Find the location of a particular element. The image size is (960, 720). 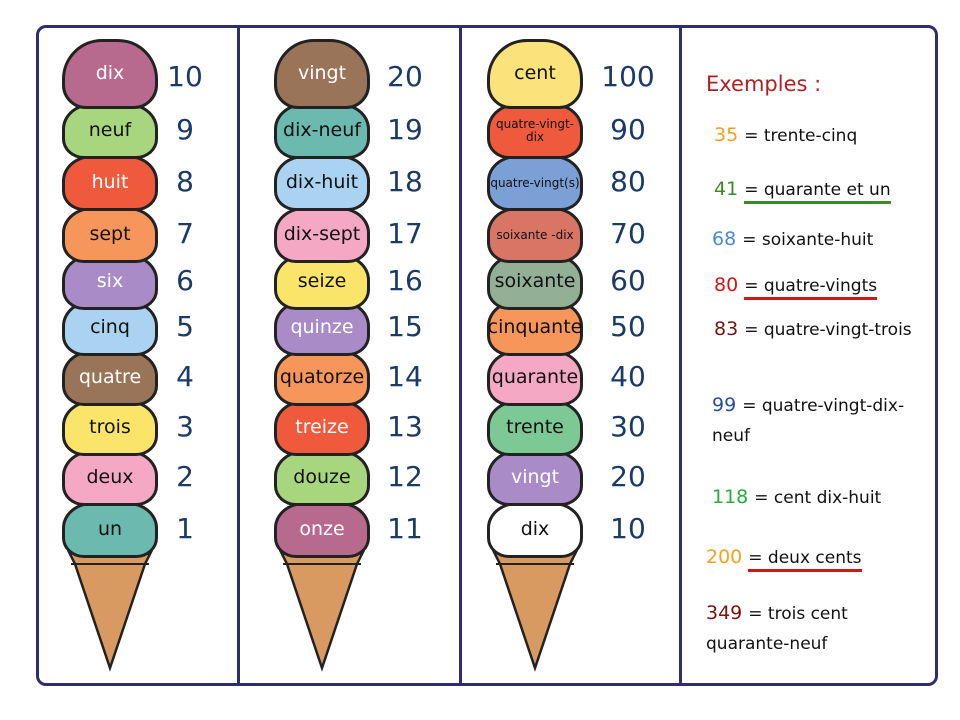

ice-cream-scoop: deux is located at coordinates (110, 478).